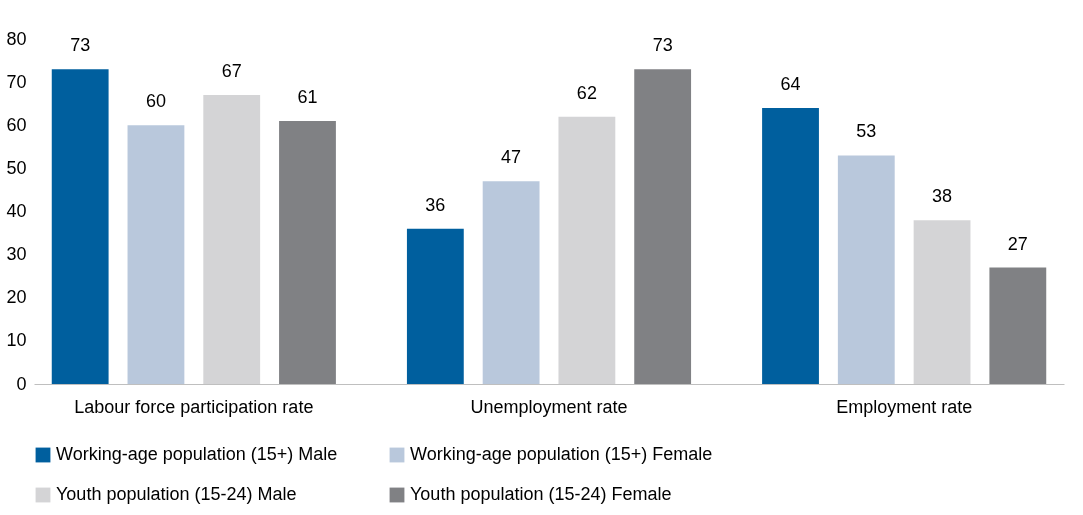 The height and width of the screenshot is (515, 1083). What do you see at coordinates (231, 71) in the screenshot?
I see `data-label: 67` at bounding box center [231, 71].